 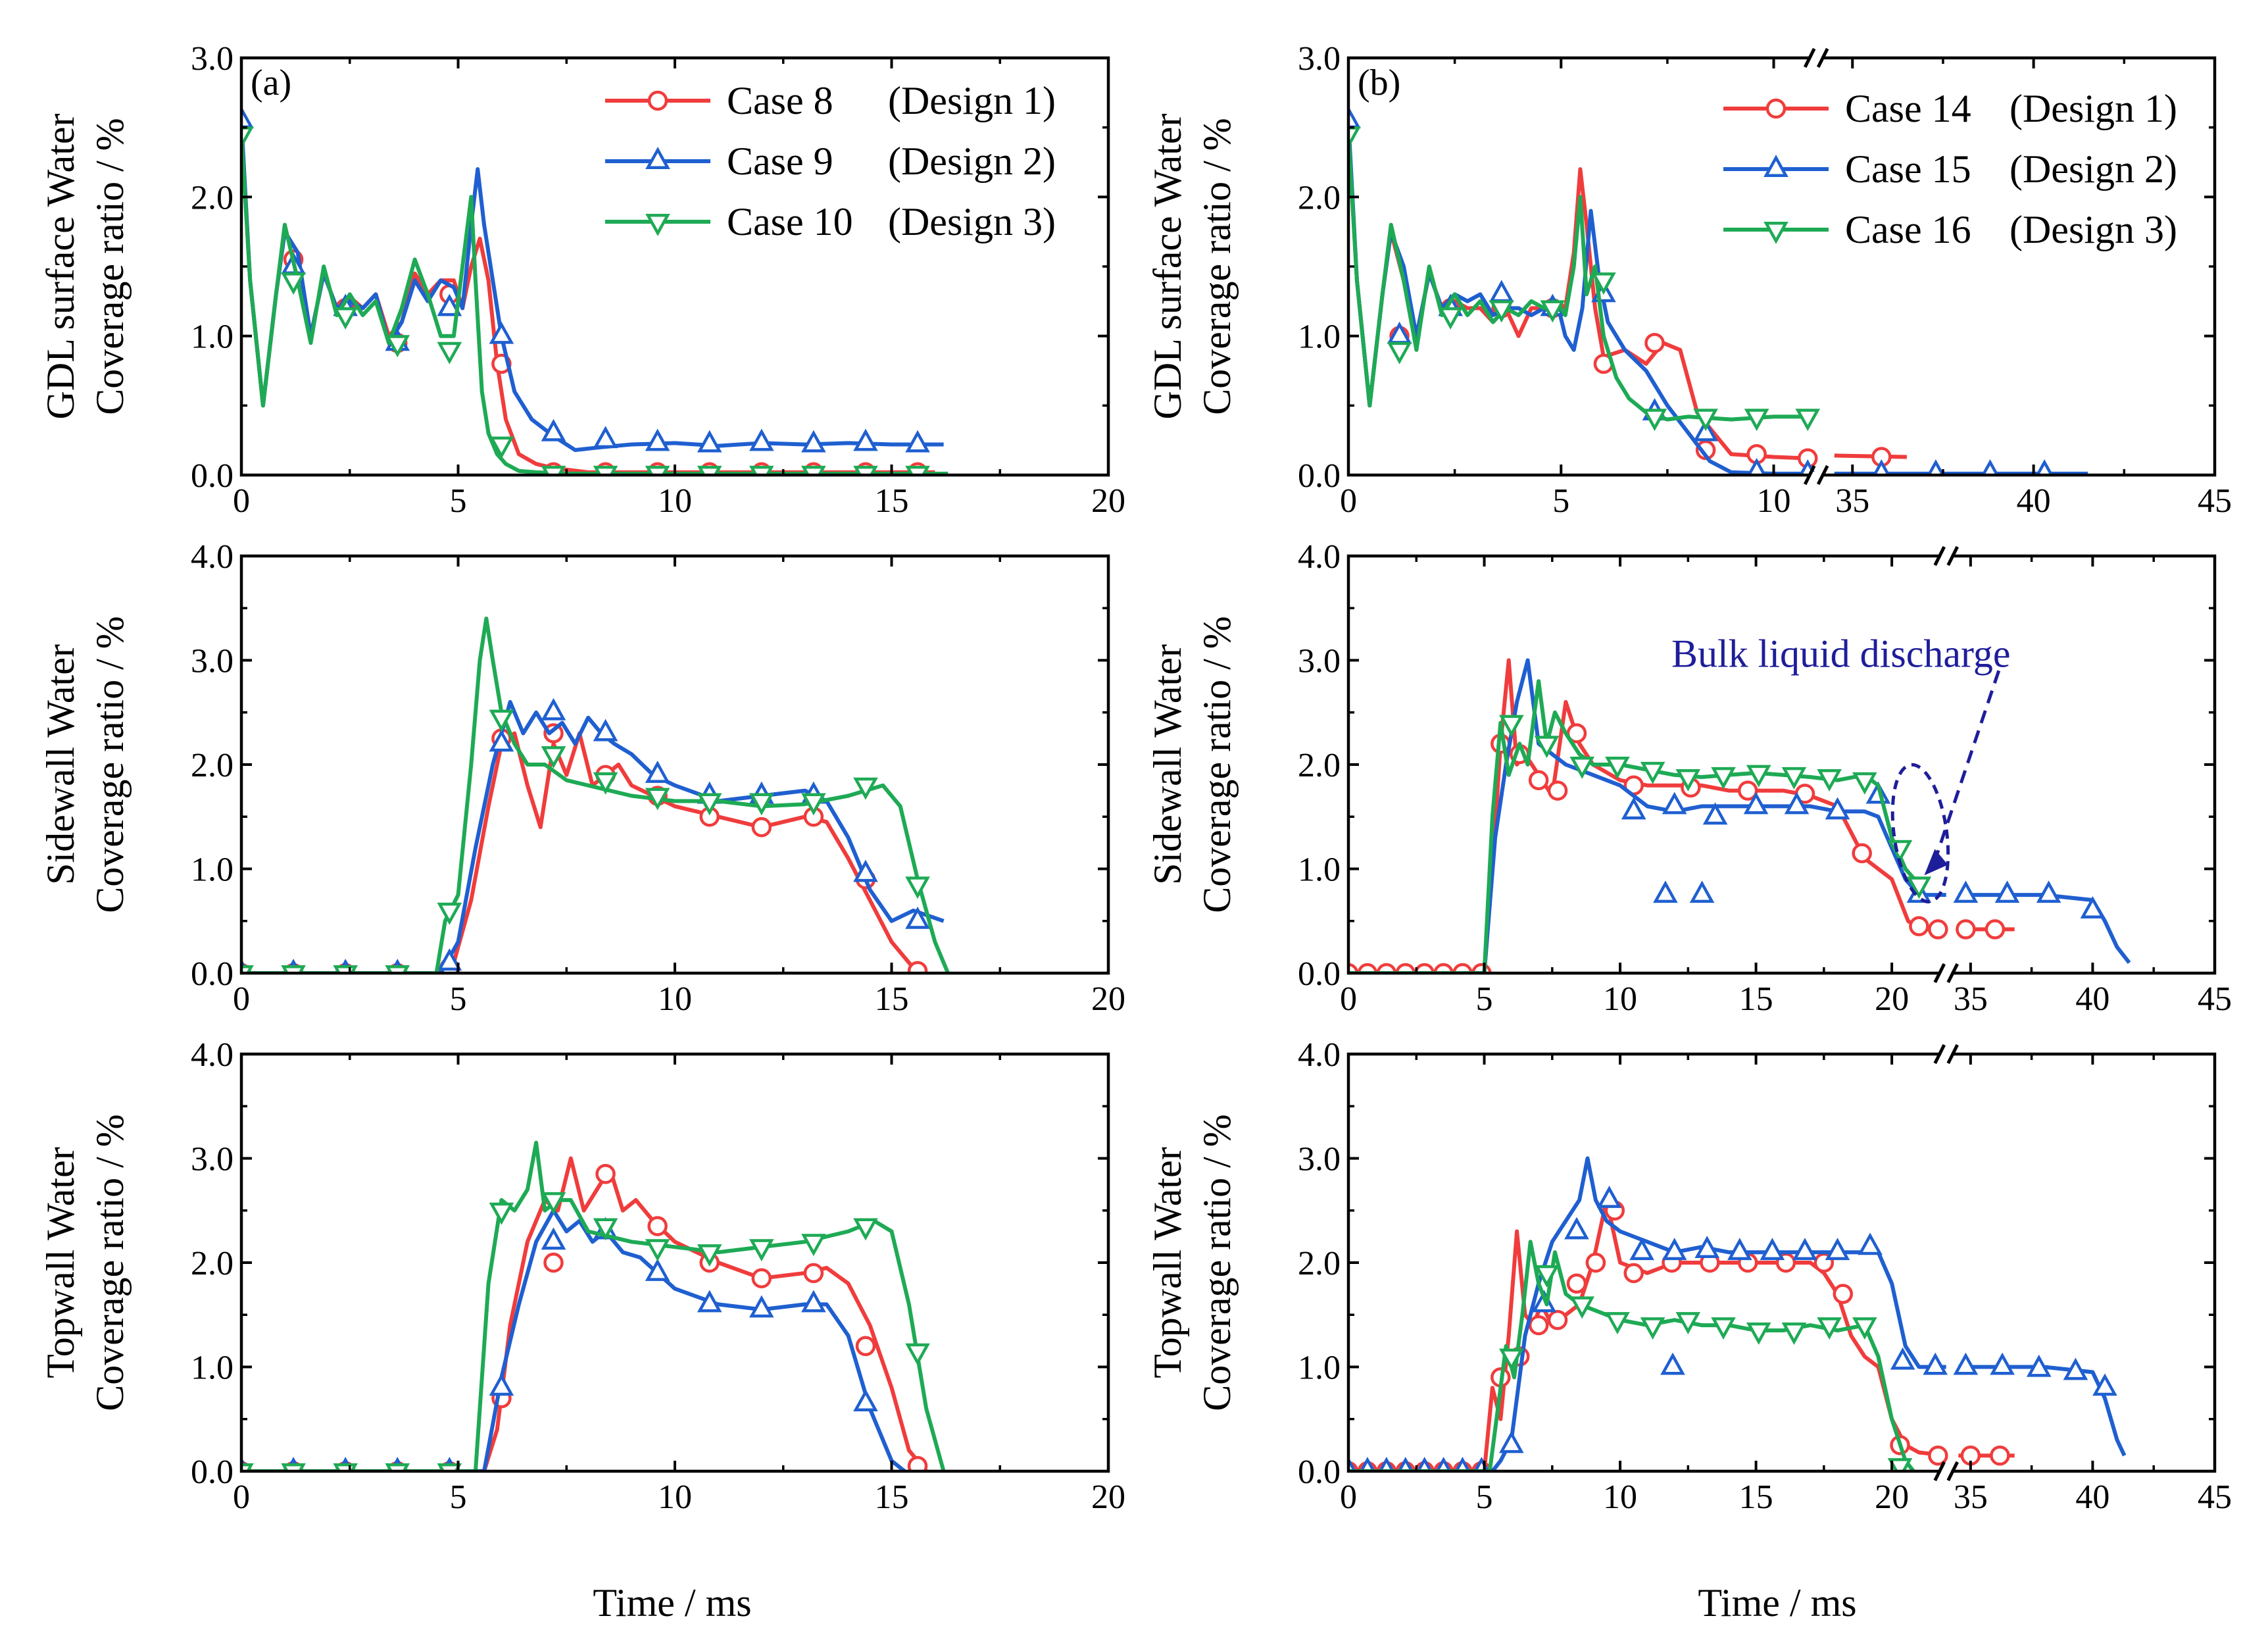 I want to click on x-tick-label: 35, so click(x=1971, y=999).